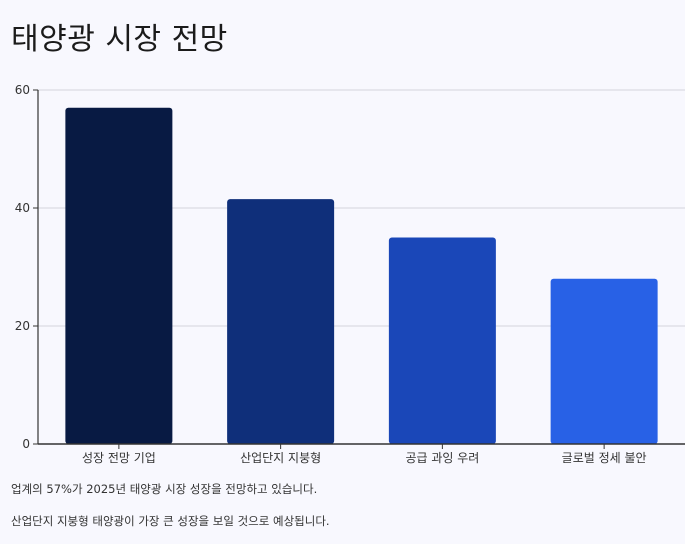 The width and height of the screenshot is (685, 544). I want to click on y-axis: 0 20 40 60, so click(27, 267).